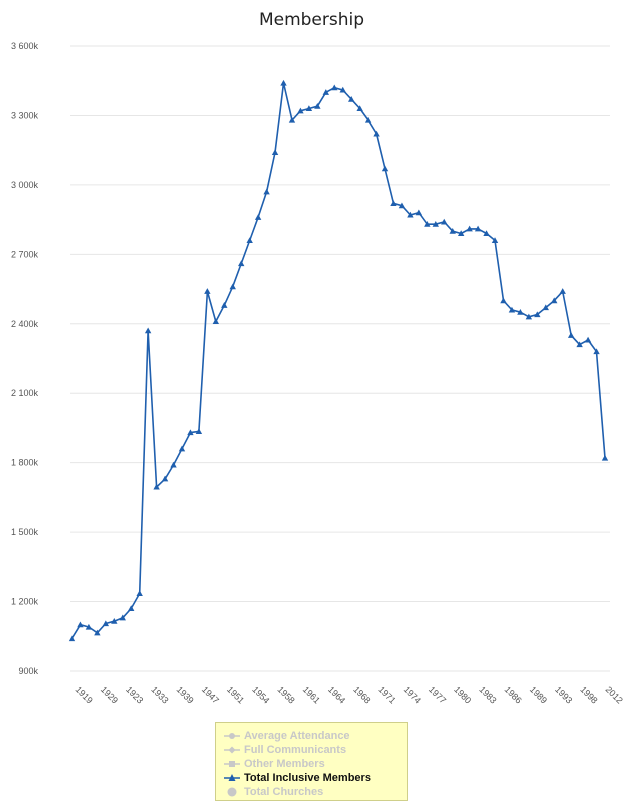 The height and width of the screenshot is (801, 623). What do you see at coordinates (311, 20) in the screenshot?
I see `chart-title: Membership` at bounding box center [311, 20].